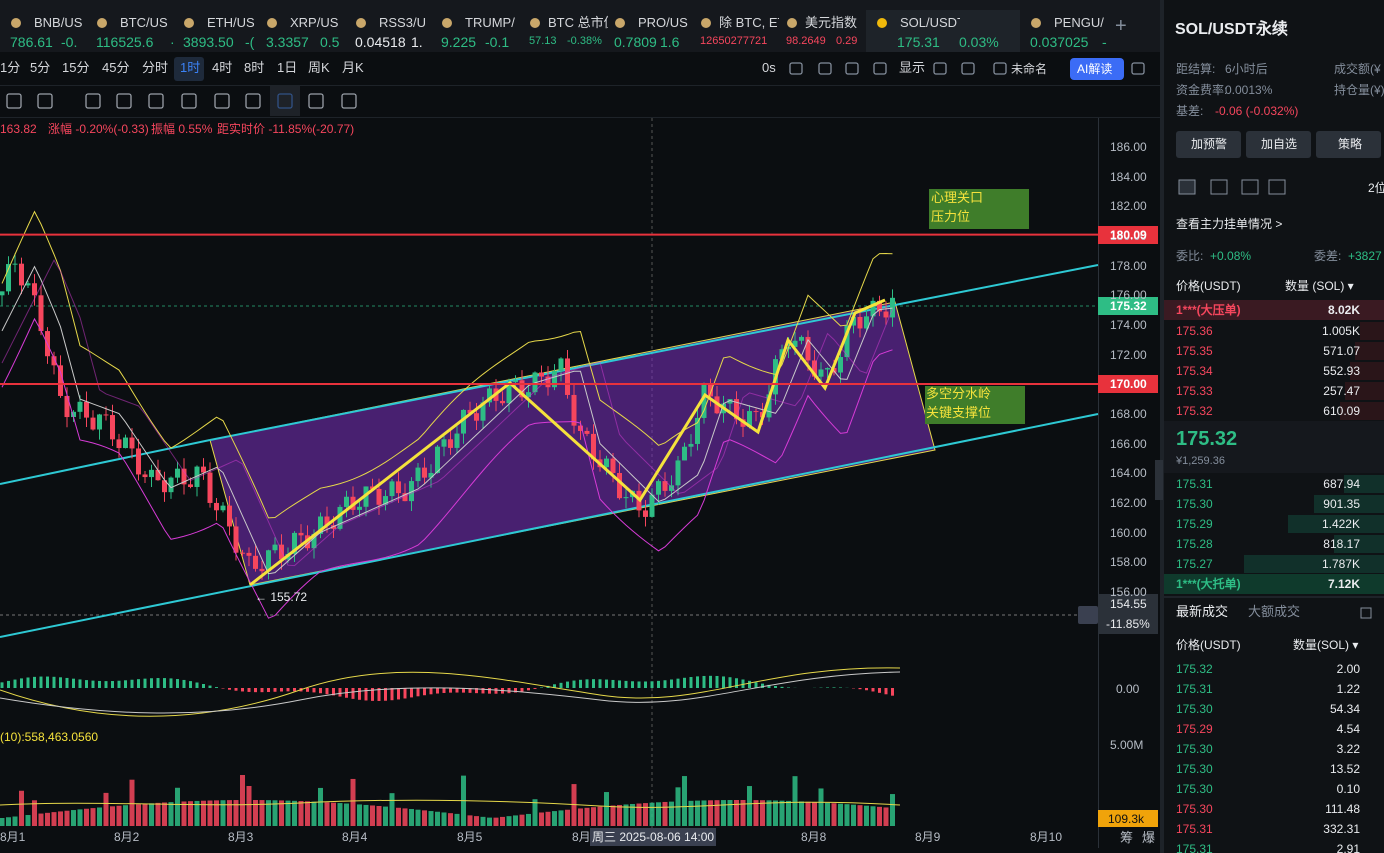  I want to click on timeframe: 1分, so click(10, 67).